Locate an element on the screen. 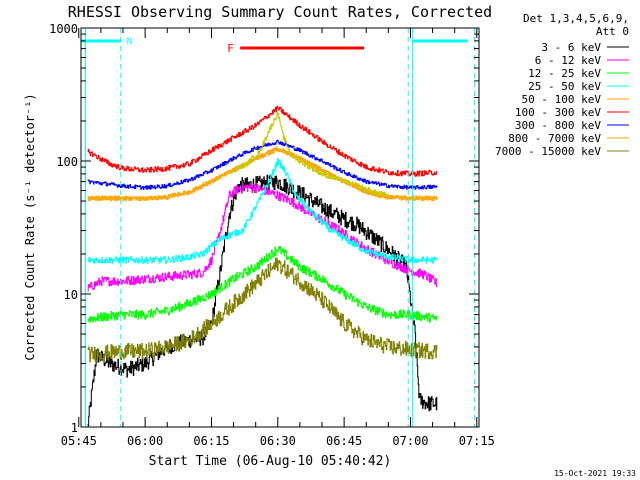  legend-header-2: Att 0 is located at coordinates (612, 31).